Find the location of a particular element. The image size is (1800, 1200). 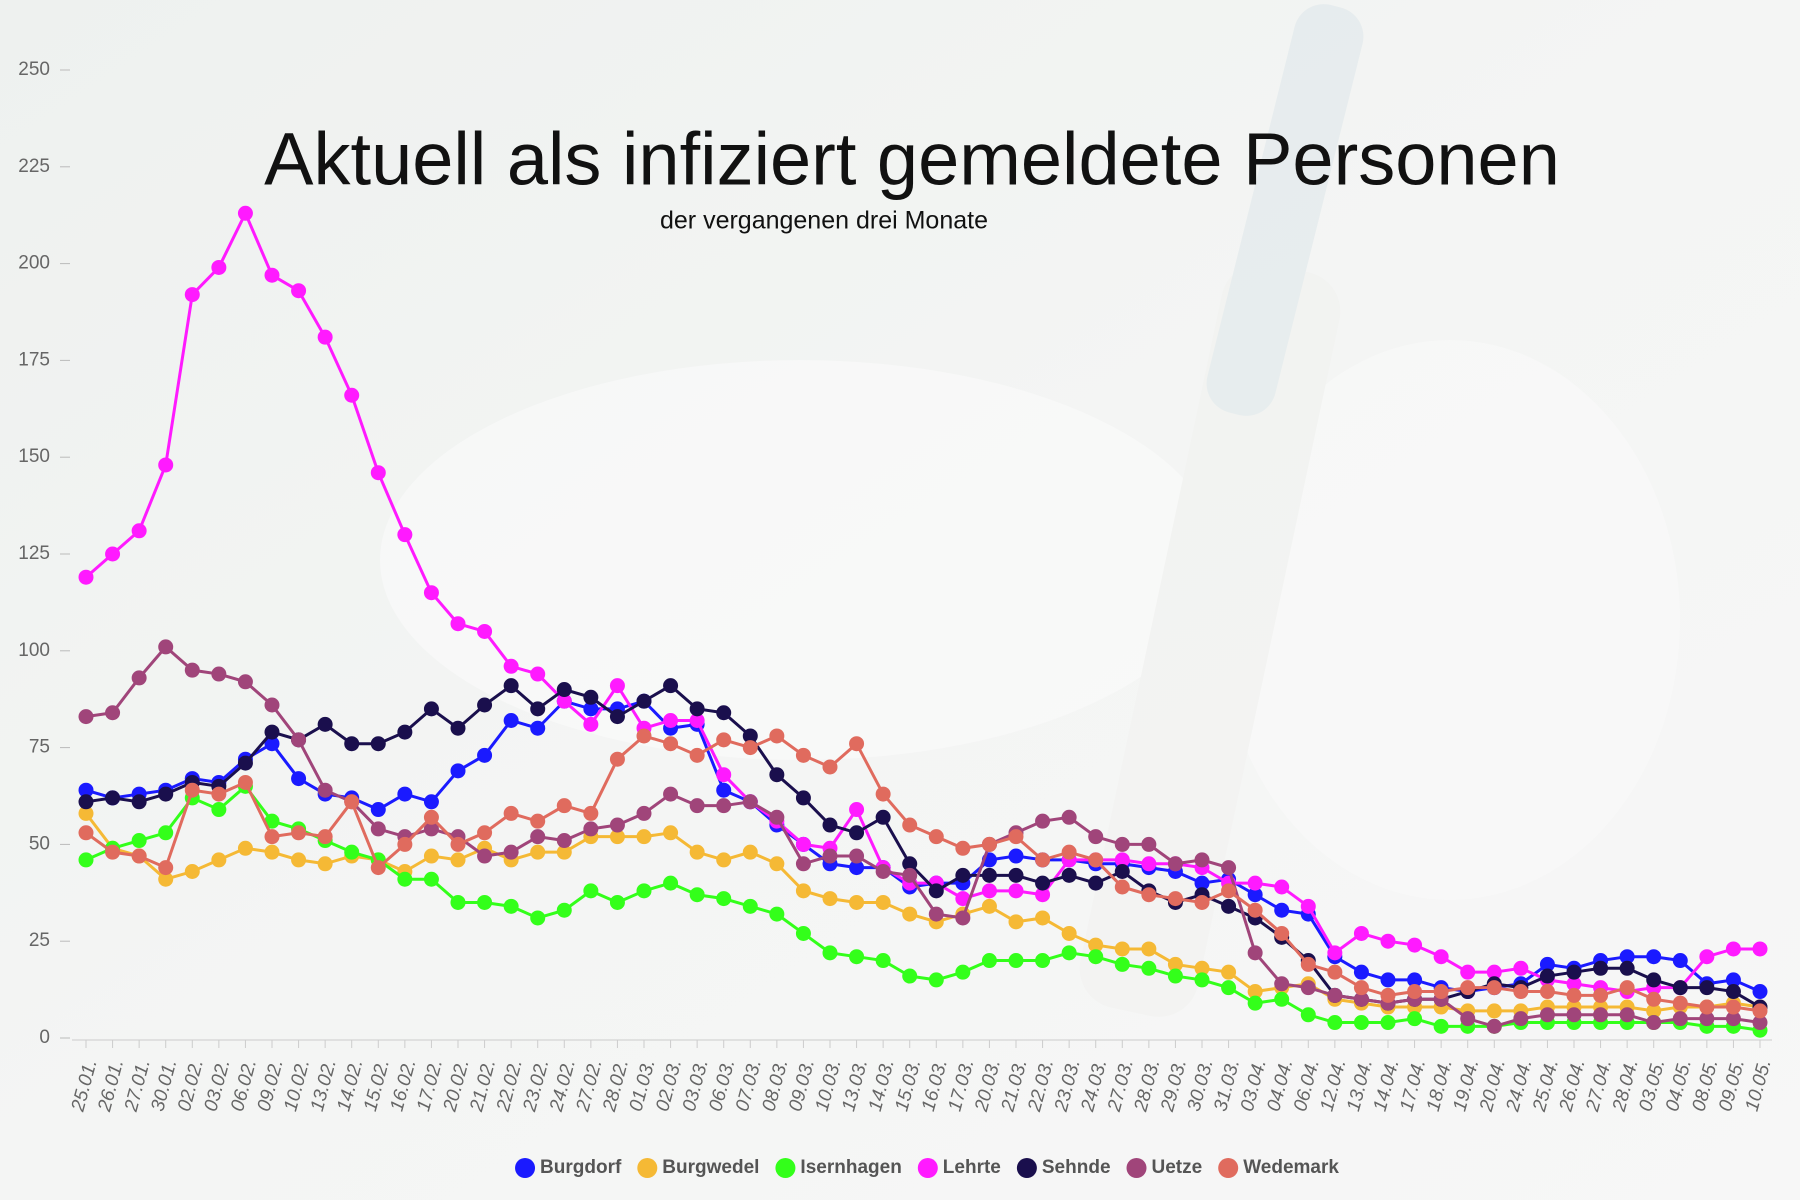

chart-subtitle: der vergangenen drei Monate is located at coordinates (824, 221).